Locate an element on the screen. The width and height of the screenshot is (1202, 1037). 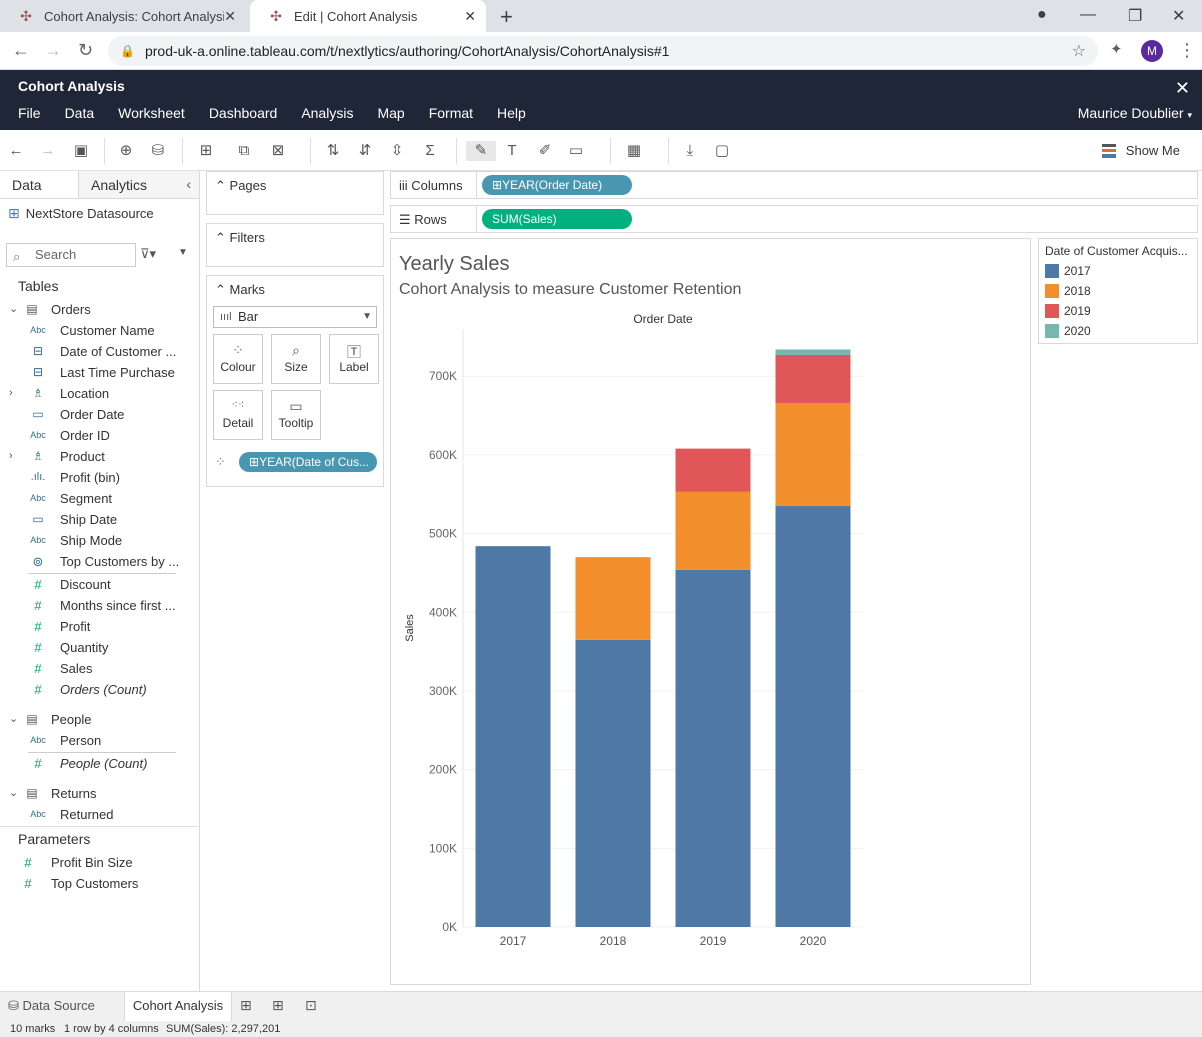
menu-format: Format is located at coordinates (451, 113).